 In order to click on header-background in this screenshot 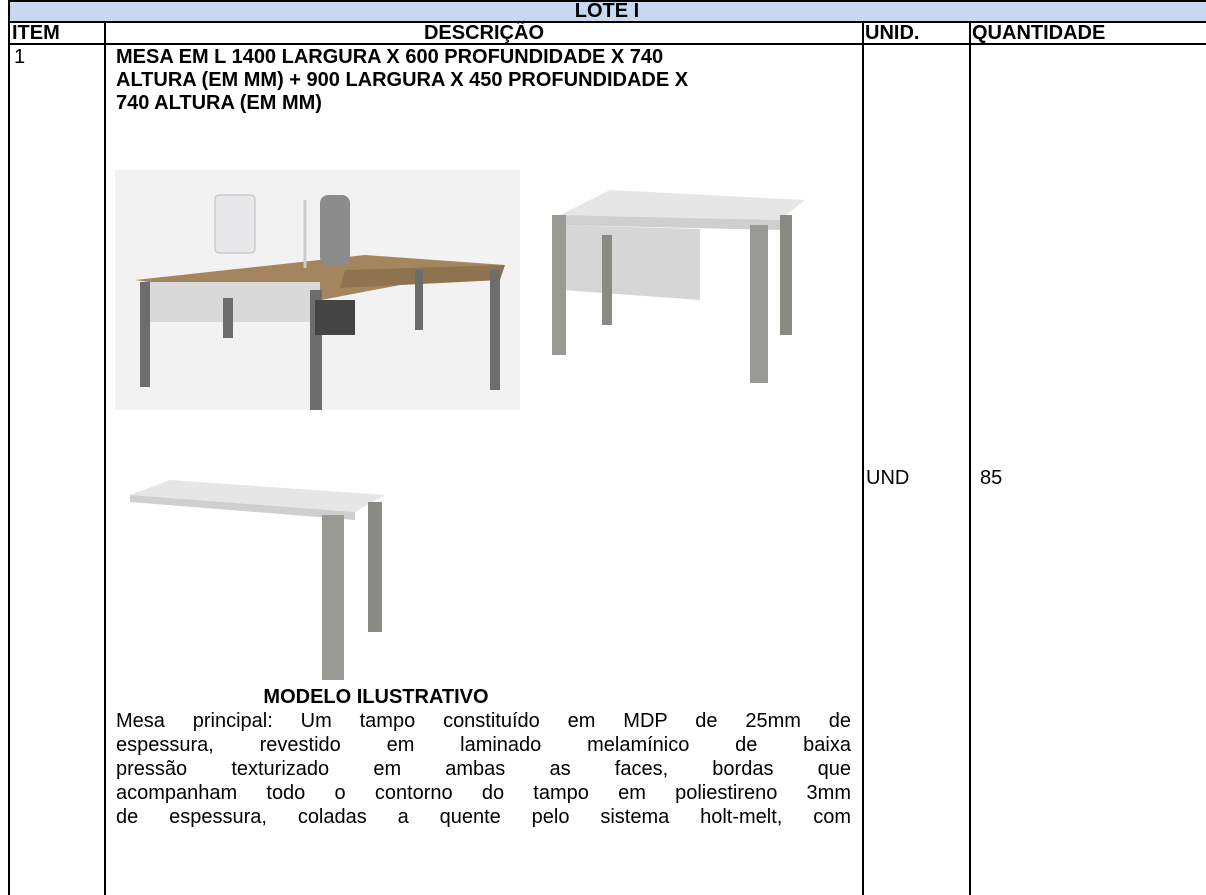, I will do `click(607, 11)`.